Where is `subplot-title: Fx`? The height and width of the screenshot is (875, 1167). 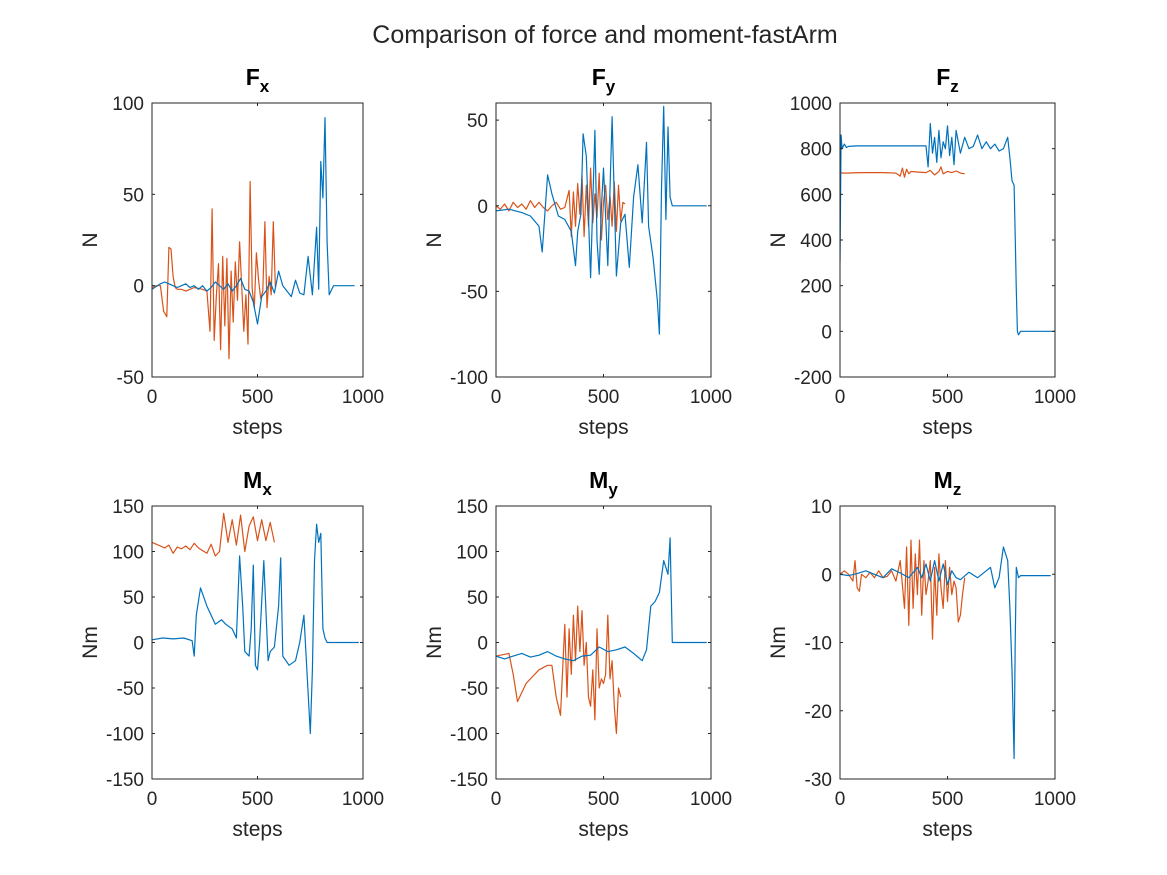
subplot-title: Fx is located at coordinates (258, 80).